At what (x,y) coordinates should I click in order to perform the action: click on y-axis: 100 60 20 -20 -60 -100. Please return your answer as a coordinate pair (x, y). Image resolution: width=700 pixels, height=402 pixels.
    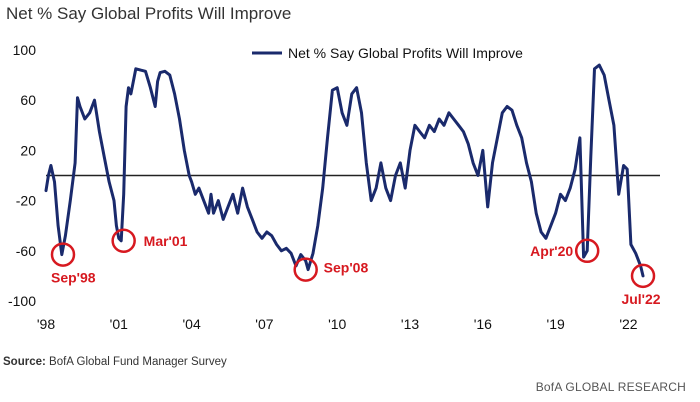
    Looking at the image, I should click on (22, 175).